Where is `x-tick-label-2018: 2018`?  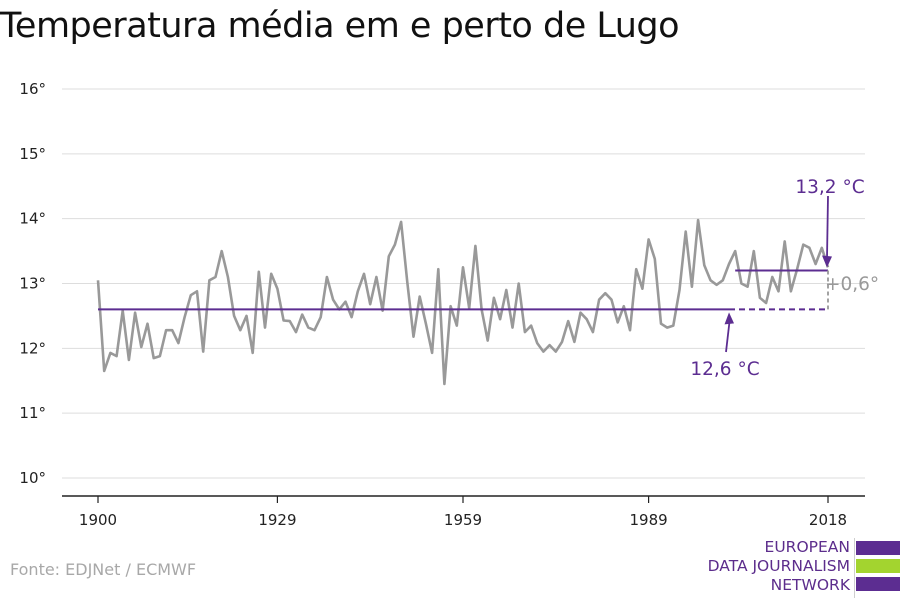 x-tick-label-2018: 2018 is located at coordinates (828, 520).